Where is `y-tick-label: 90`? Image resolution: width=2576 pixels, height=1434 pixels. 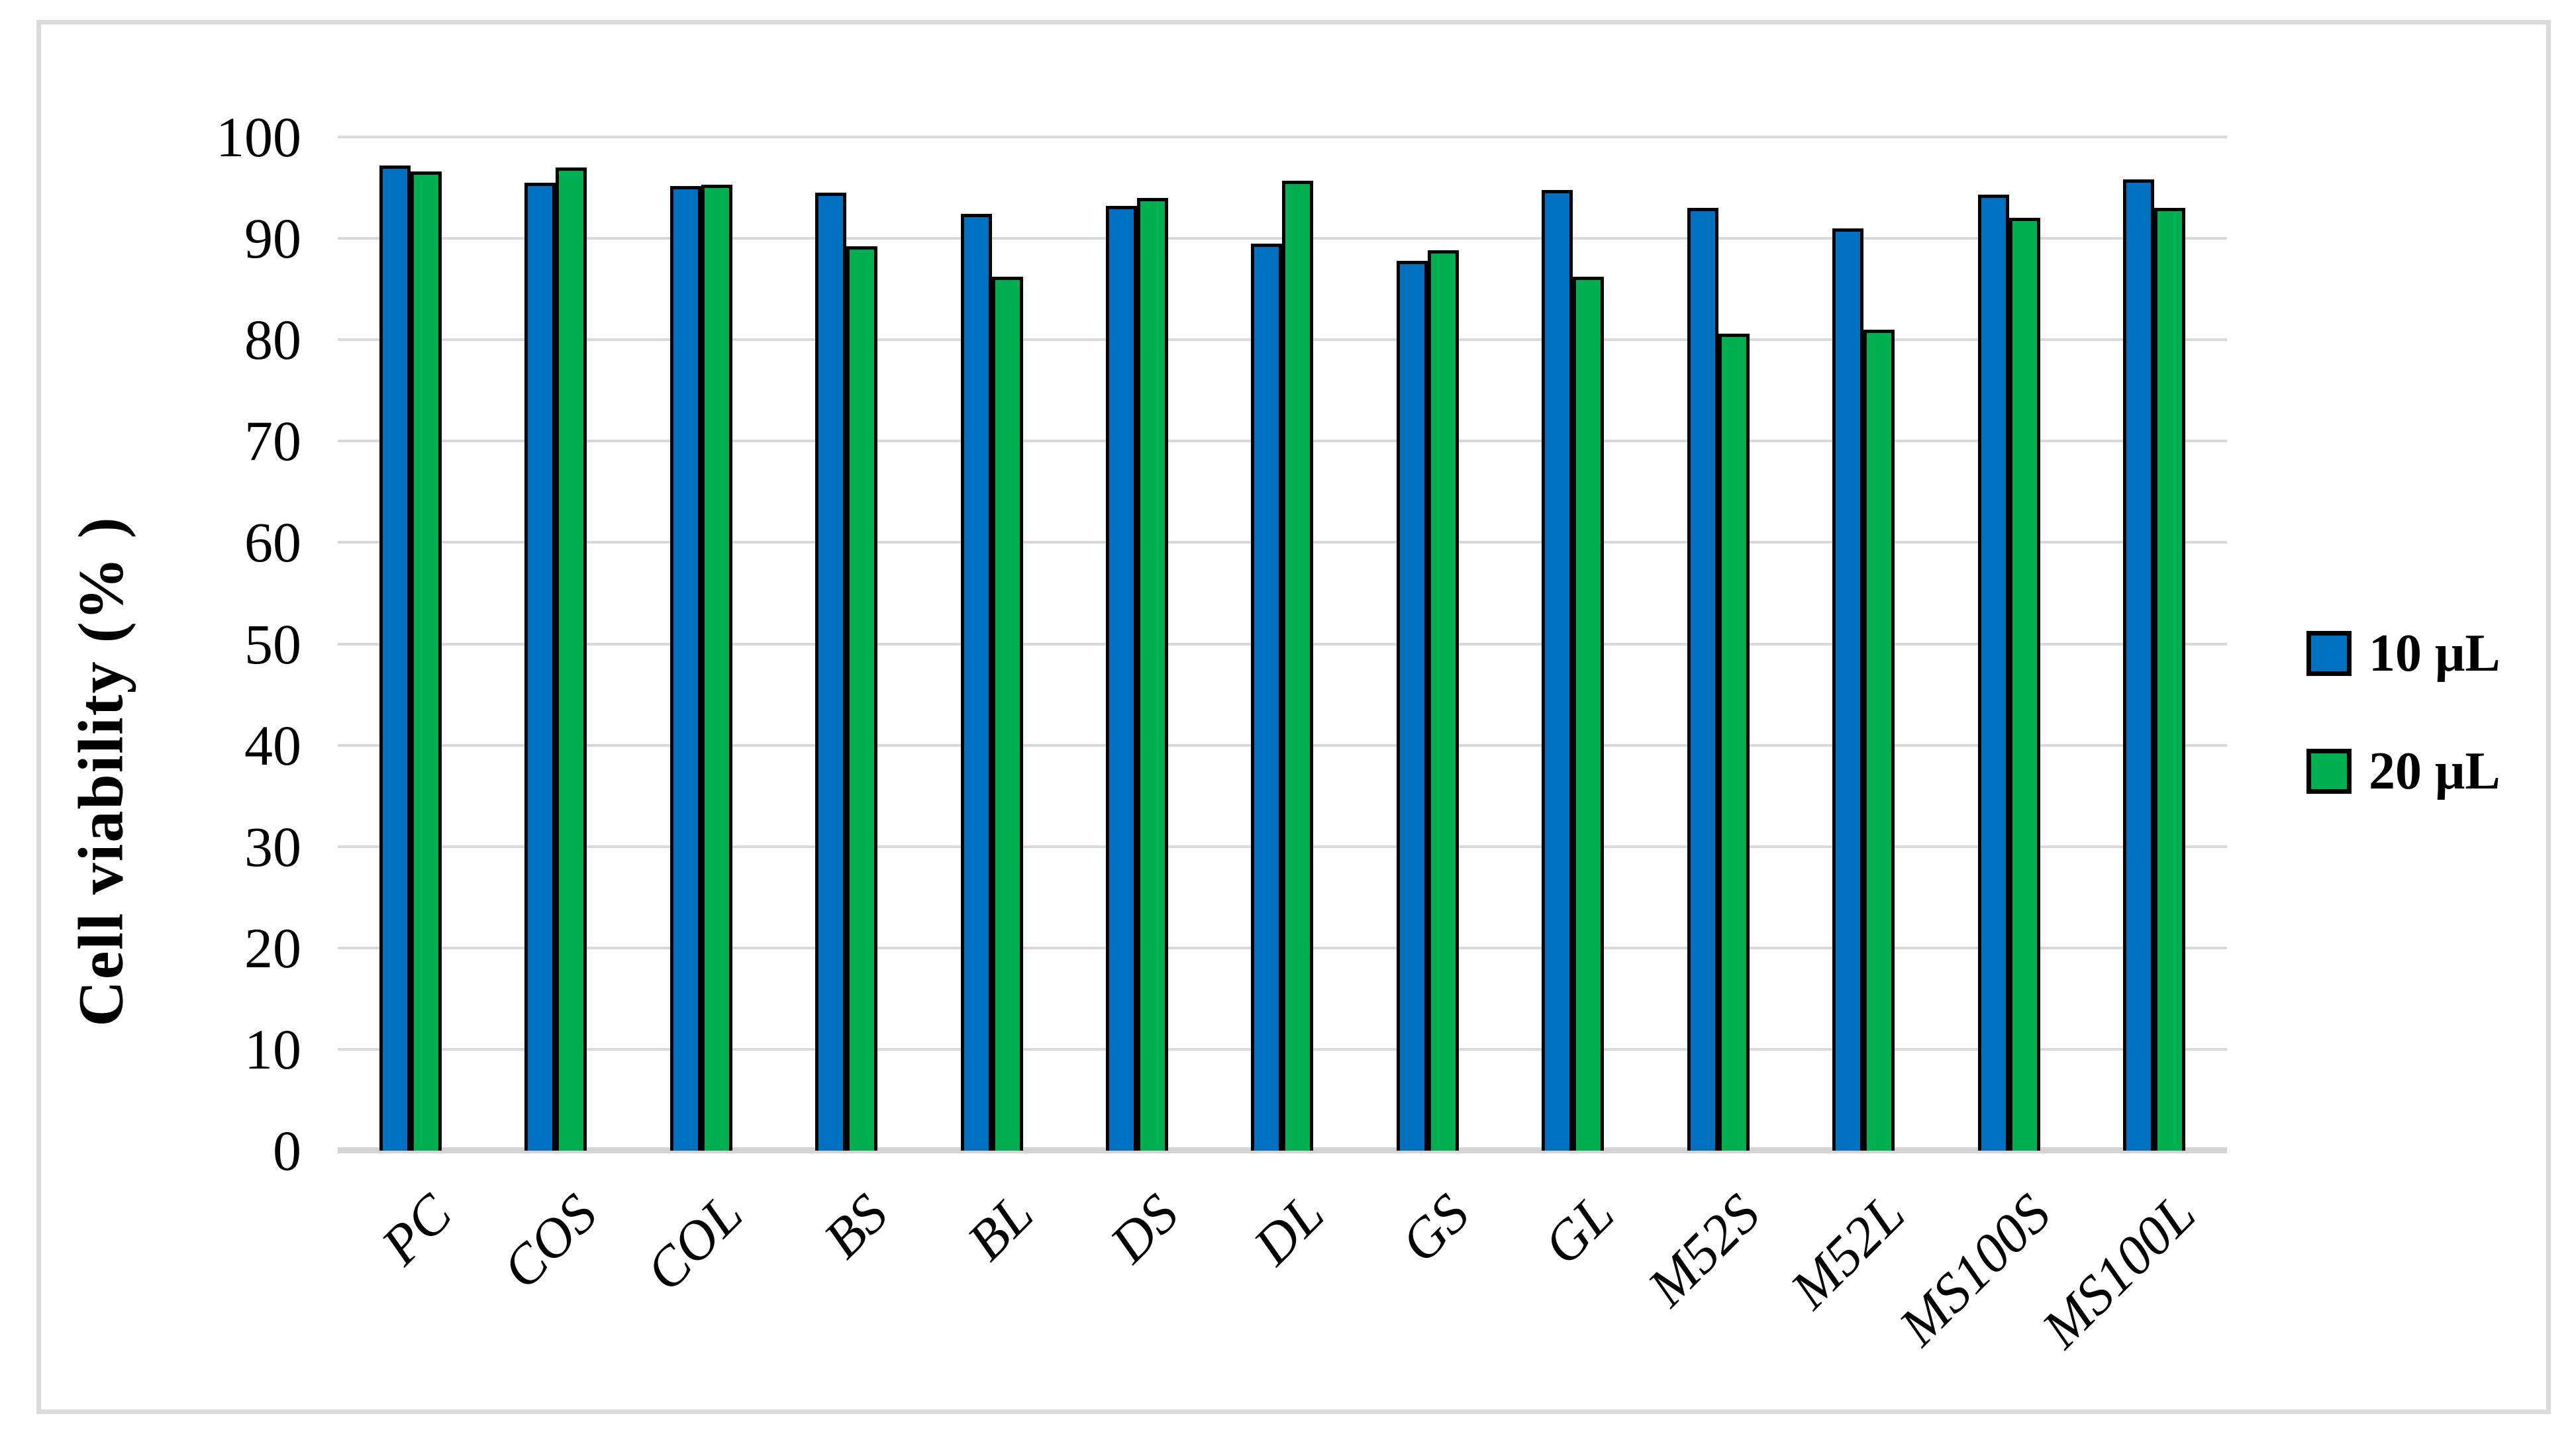
y-tick-label: 90 is located at coordinates (272, 239).